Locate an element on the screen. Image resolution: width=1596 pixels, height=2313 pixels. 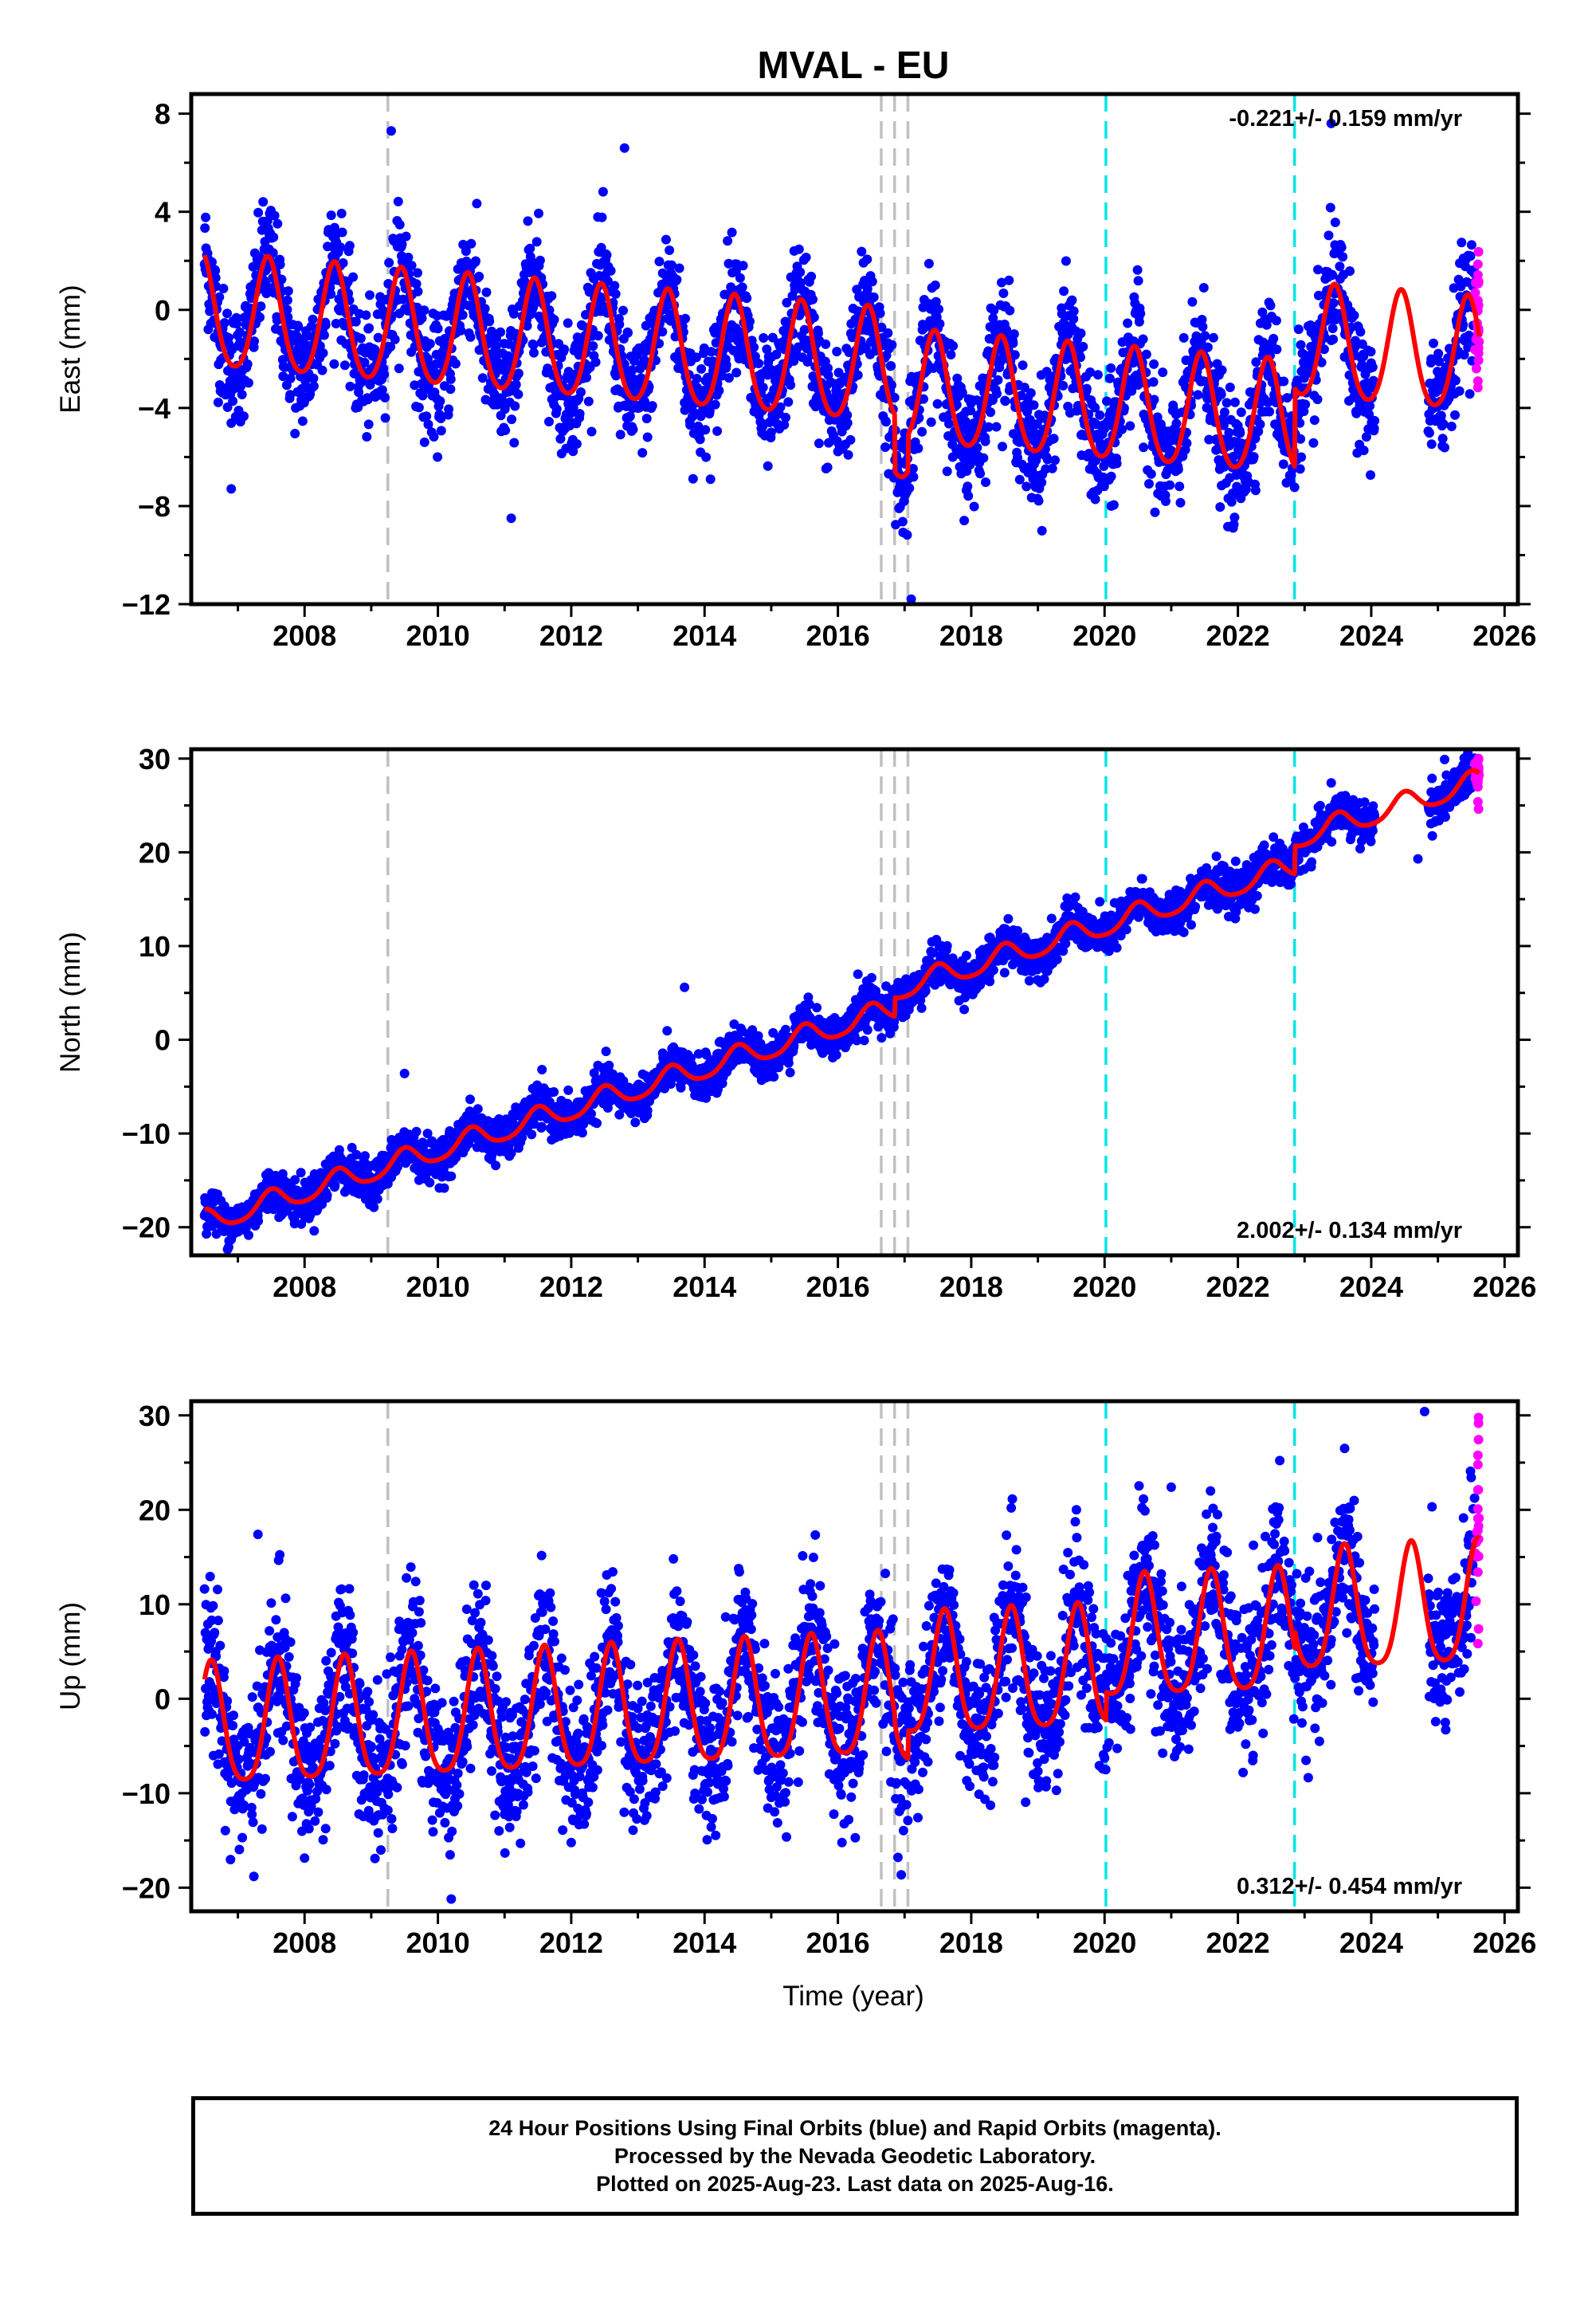
rapid-orbit-point is located at coordinates (1478, 382).